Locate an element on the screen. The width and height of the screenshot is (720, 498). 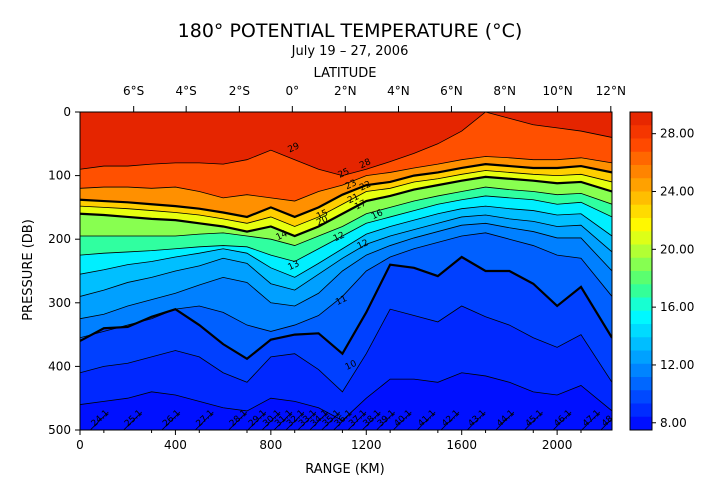
colorbar: 28.00 24.00 20.00 16.00 12.00 8.00 is located at coordinates (661, 271).